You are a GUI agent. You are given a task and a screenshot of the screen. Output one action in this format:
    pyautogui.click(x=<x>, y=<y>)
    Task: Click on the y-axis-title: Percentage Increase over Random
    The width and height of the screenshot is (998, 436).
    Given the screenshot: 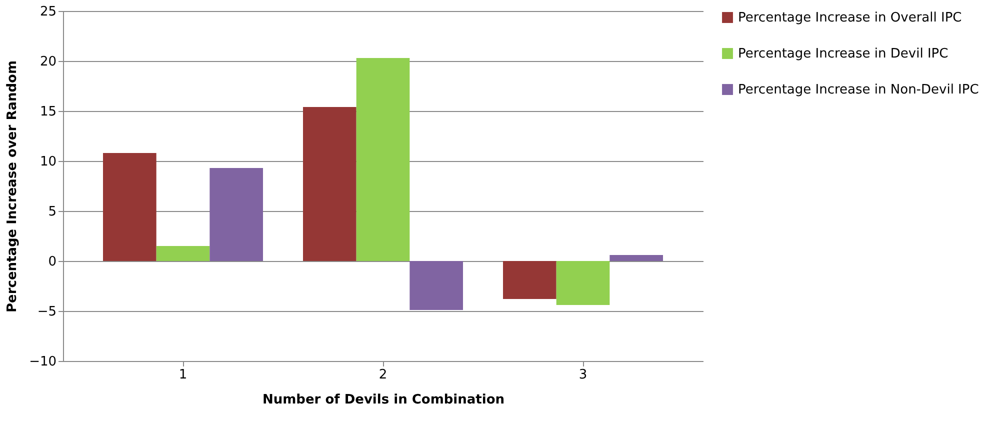 What is the action you would take?
    pyautogui.click(x=12, y=186)
    